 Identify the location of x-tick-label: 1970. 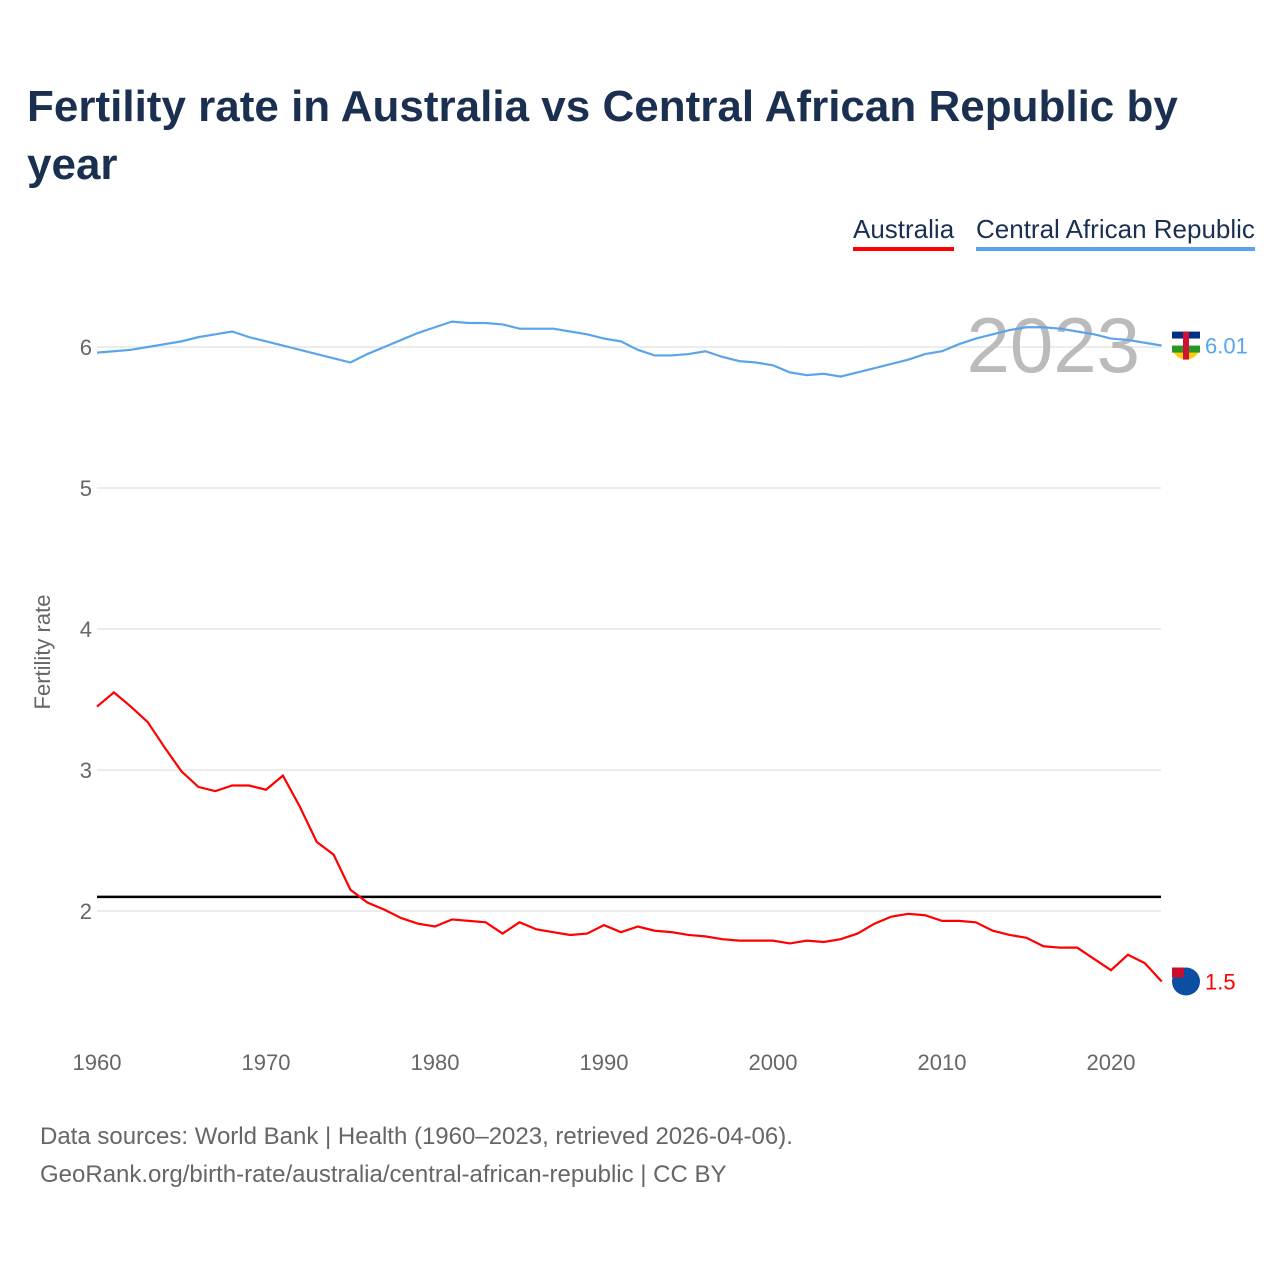
(266, 1062).